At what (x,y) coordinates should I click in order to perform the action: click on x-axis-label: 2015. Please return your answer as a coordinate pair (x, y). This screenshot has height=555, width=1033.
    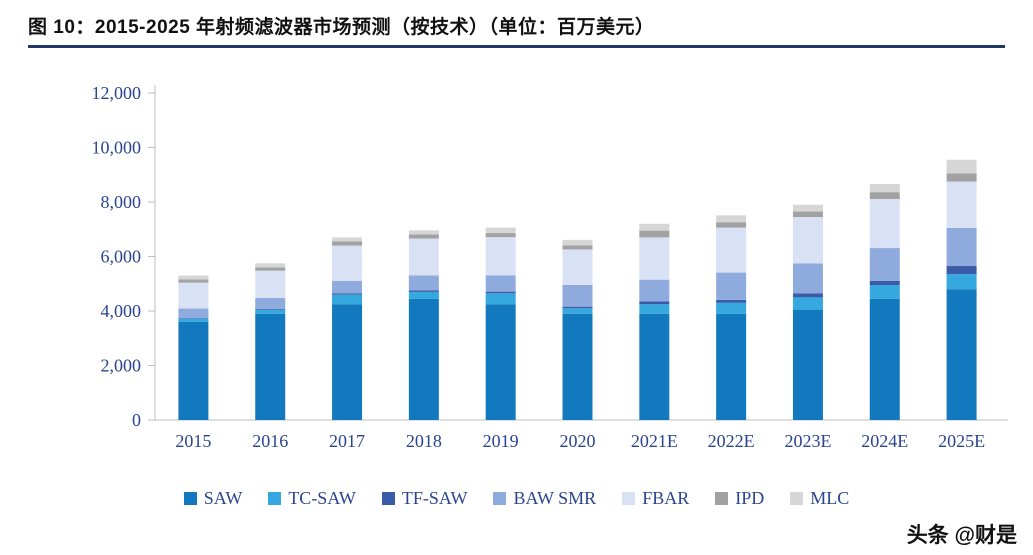
    Looking at the image, I should click on (193, 441).